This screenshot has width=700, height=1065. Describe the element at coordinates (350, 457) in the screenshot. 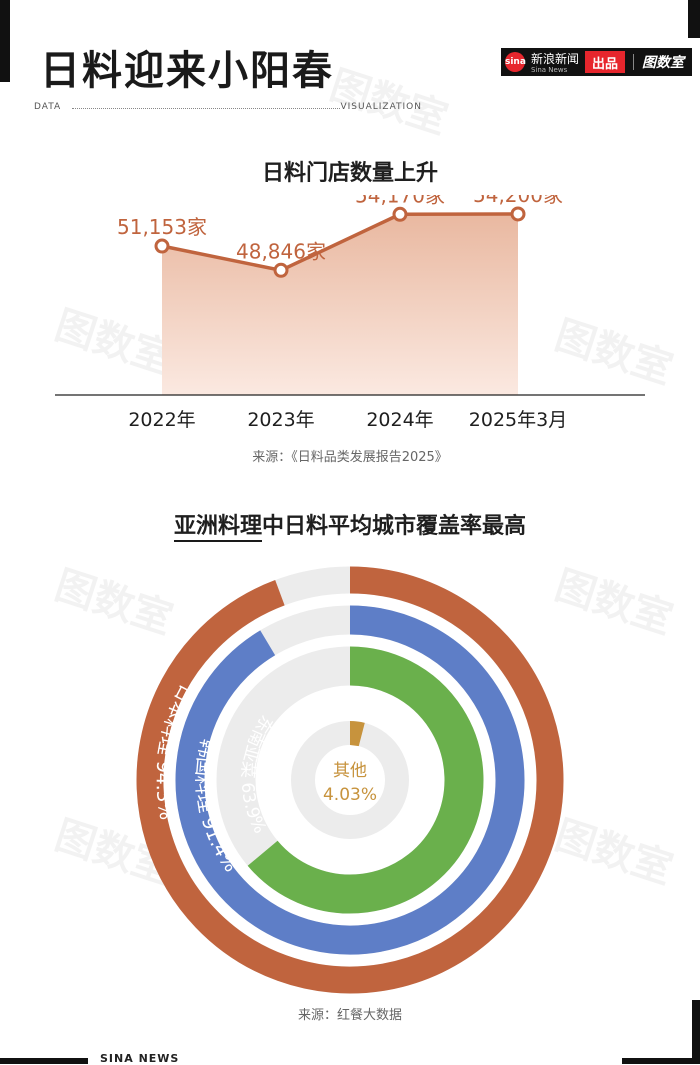

I see `chart1-source: 来源：《日料品类发展报告2025》` at that location.